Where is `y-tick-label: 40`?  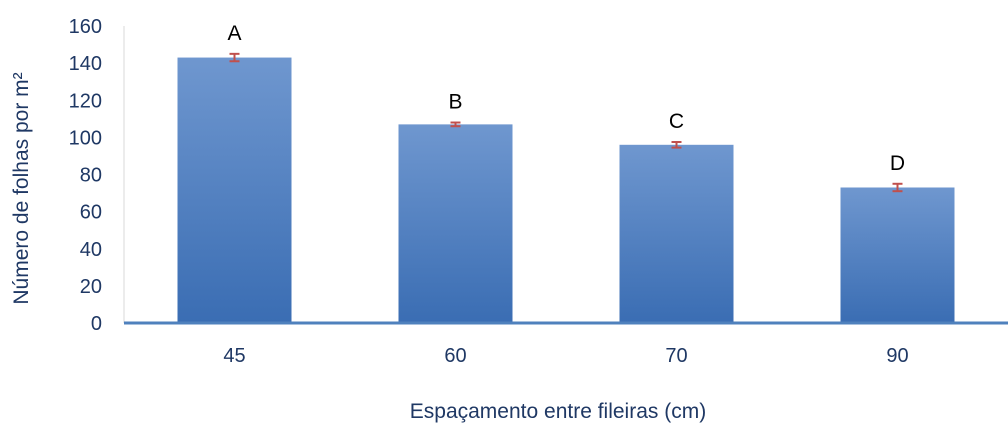 y-tick-label: 40 is located at coordinates (91, 250).